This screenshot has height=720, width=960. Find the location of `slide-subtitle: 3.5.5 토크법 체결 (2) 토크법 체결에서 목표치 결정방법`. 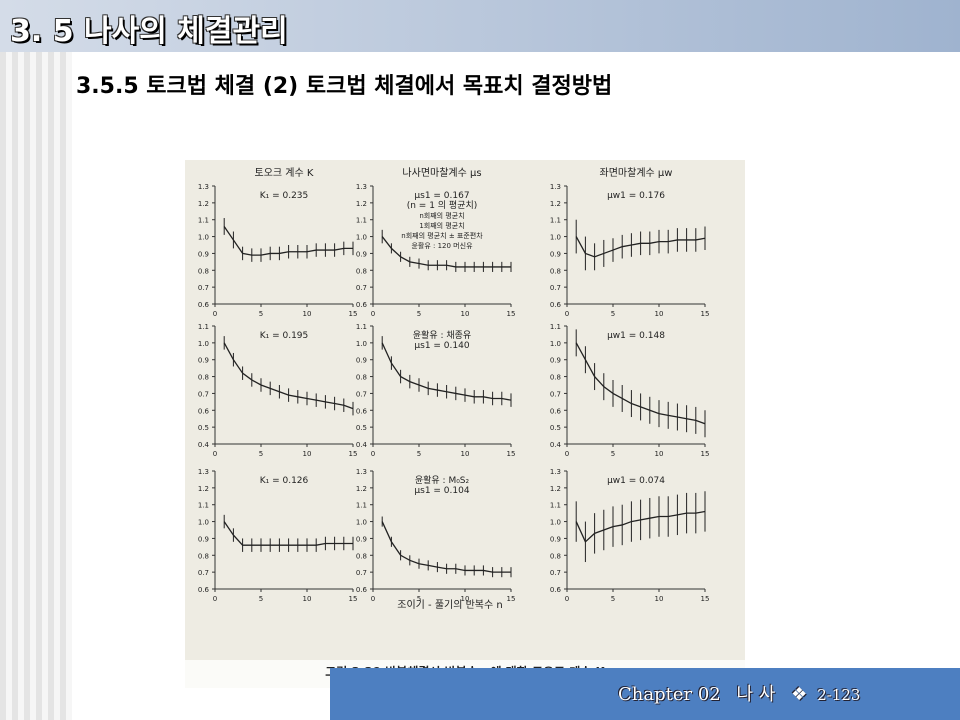

slide-subtitle: 3.5.5 토크법 체결 (2) 토크법 체결에서 목표치 결정방법 is located at coordinates (344, 86).